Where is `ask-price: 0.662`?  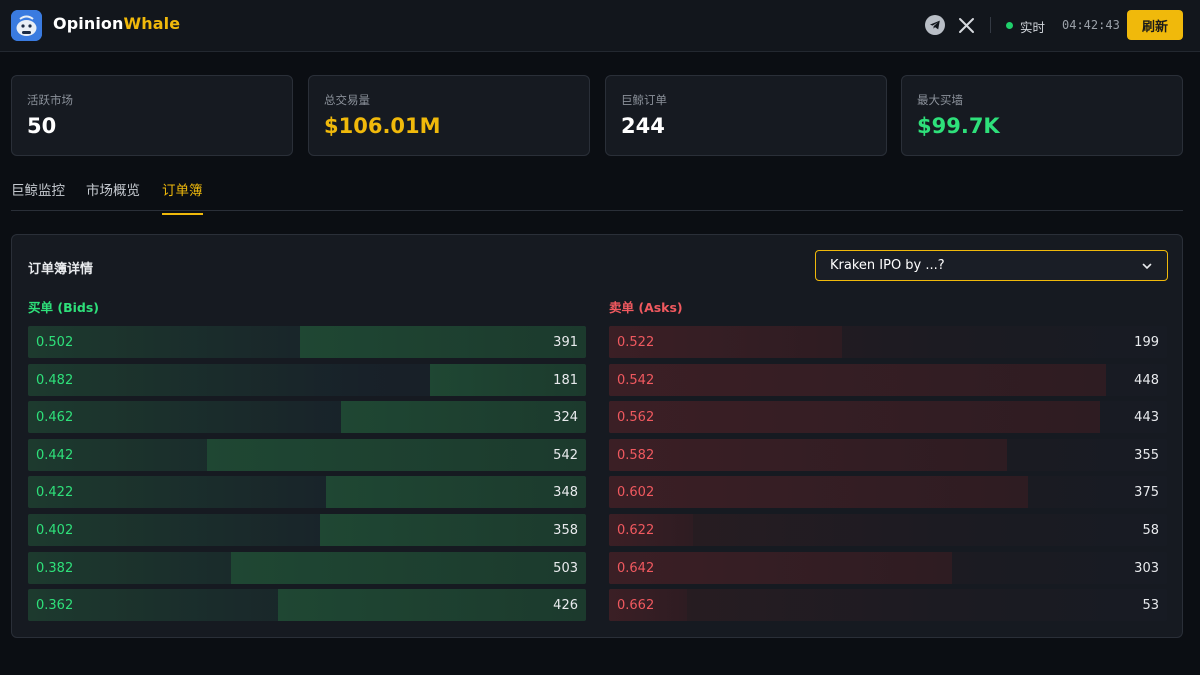 ask-price: 0.662 is located at coordinates (636, 606).